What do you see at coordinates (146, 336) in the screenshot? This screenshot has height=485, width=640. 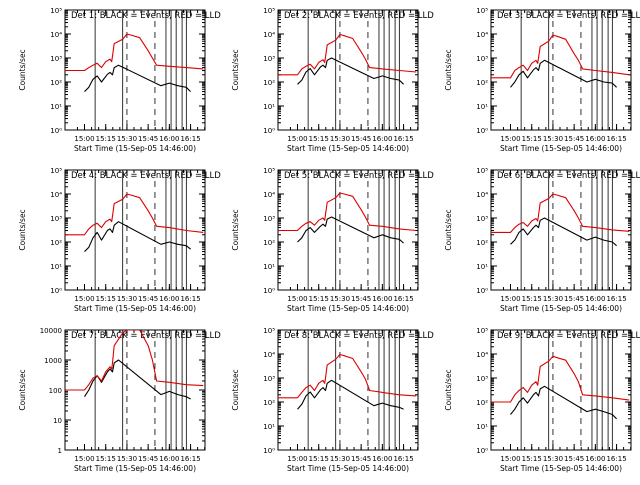 I see `chart-title: Det 7: BLACK = Events, RED = LLD` at bounding box center [146, 336].